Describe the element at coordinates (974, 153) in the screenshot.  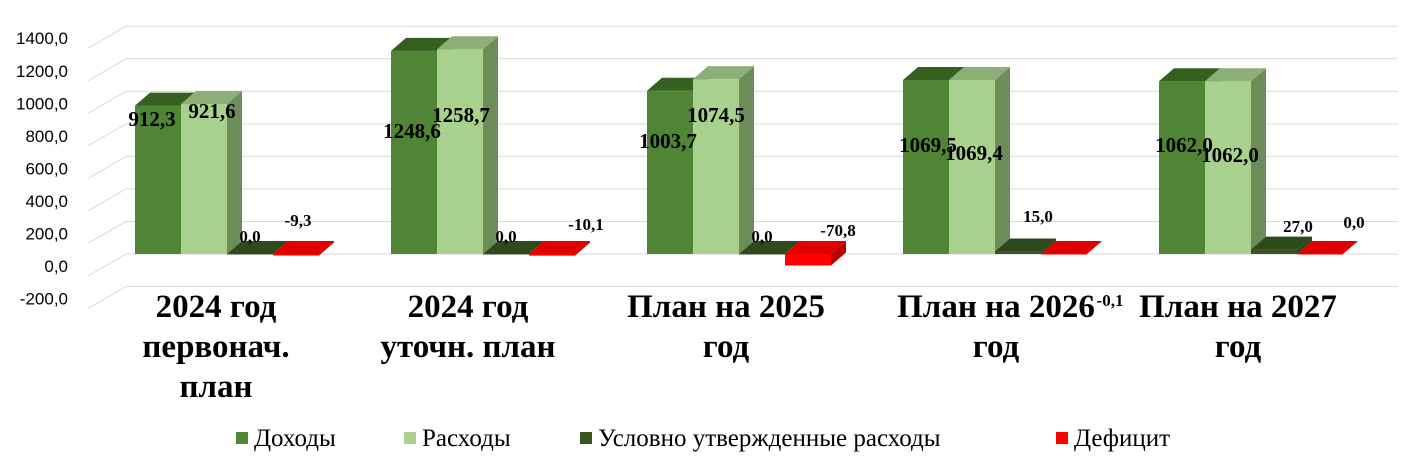
I see `data-label: 1069,4` at that location.